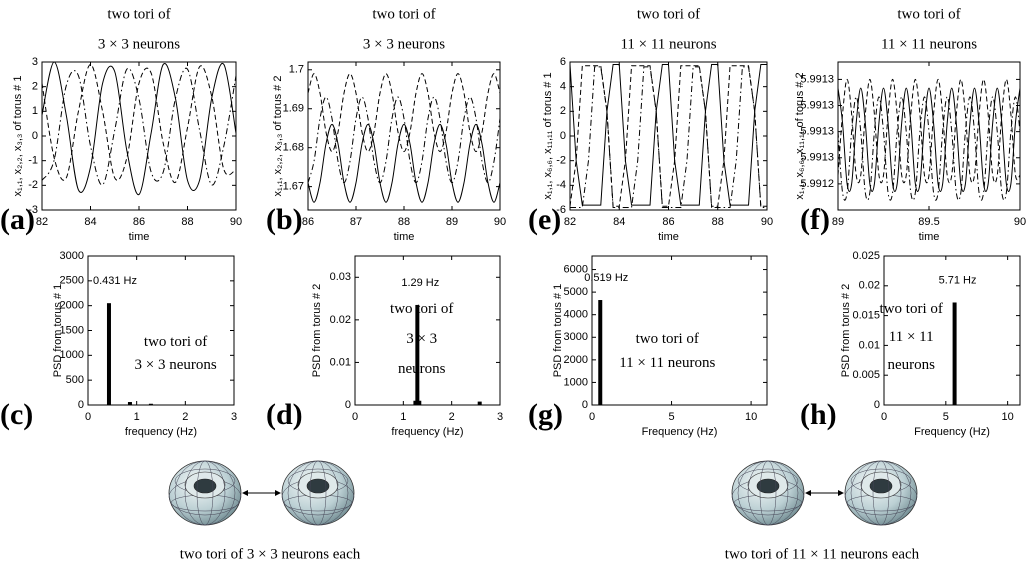  I want to click on panel-label: (d), so click(284, 414).